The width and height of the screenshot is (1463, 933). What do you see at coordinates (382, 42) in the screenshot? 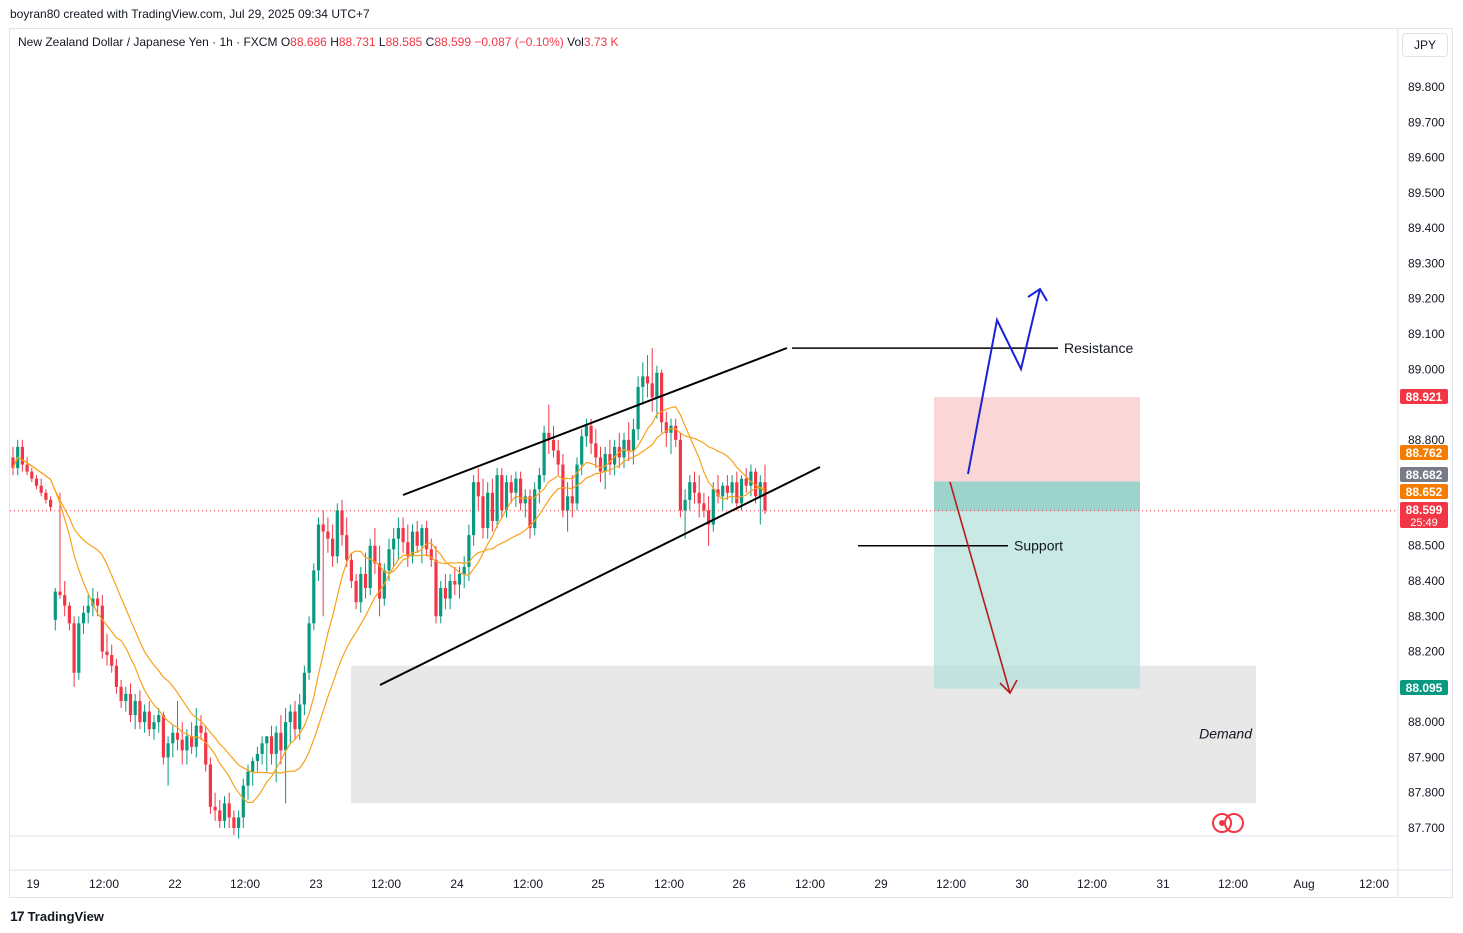
I see `low-label: L` at bounding box center [382, 42].